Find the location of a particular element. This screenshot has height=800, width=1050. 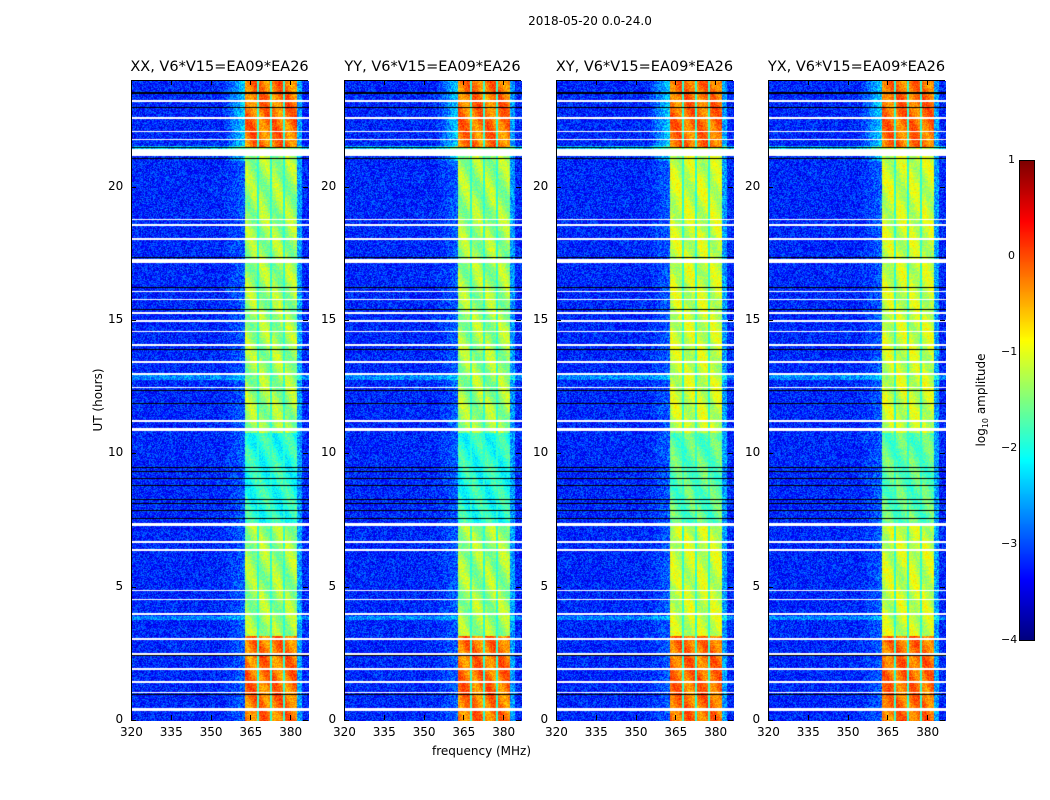

x-axis-label: frequency (MHz) is located at coordinates (482, 751).